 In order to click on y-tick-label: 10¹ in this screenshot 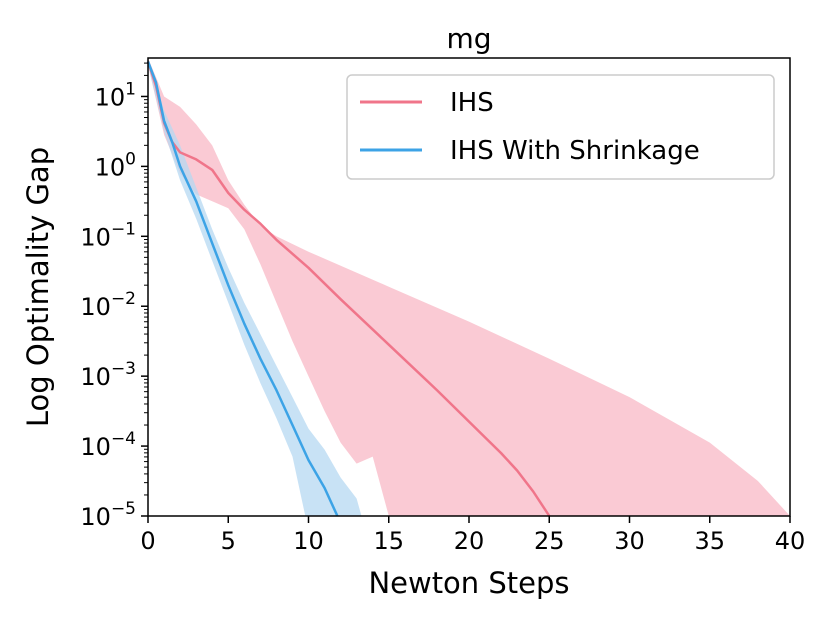, I will do `click(115, 95)`.